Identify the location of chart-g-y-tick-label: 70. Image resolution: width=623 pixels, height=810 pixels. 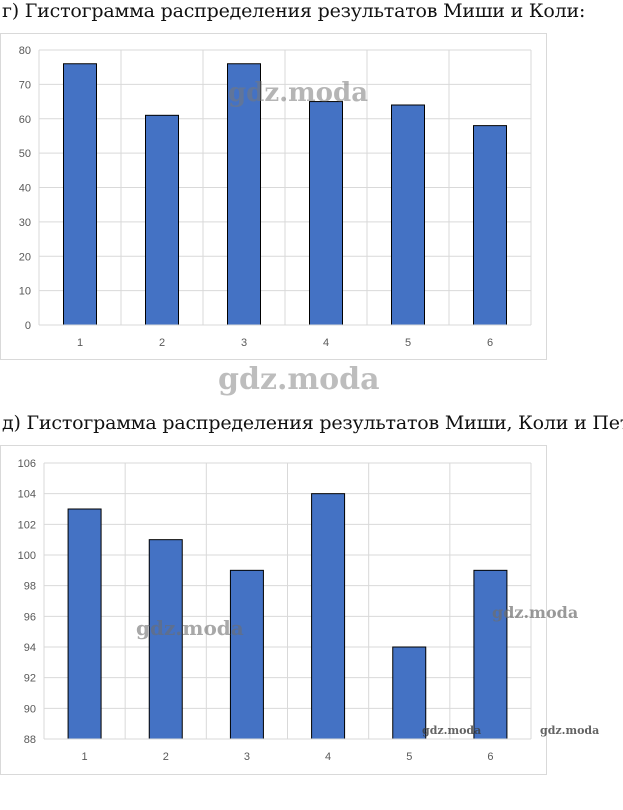
(25, 85).